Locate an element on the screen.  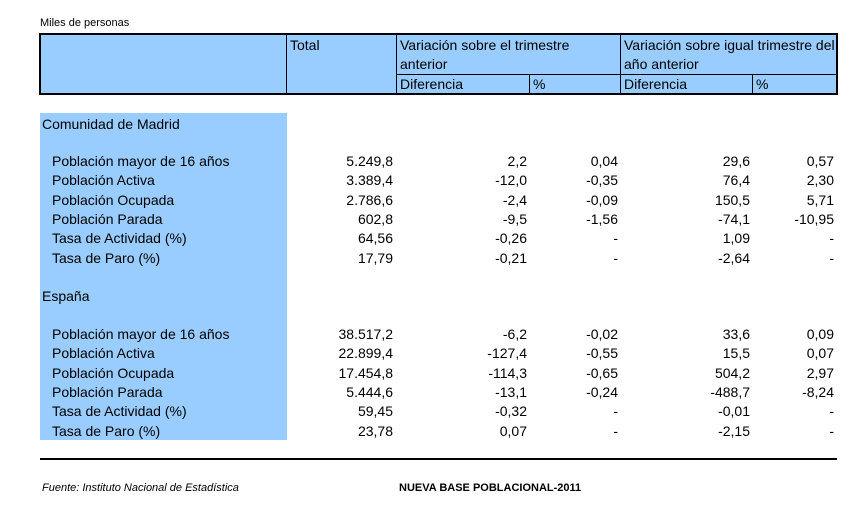
cell-d2: -0,01 is located at coordinates (734, 411).